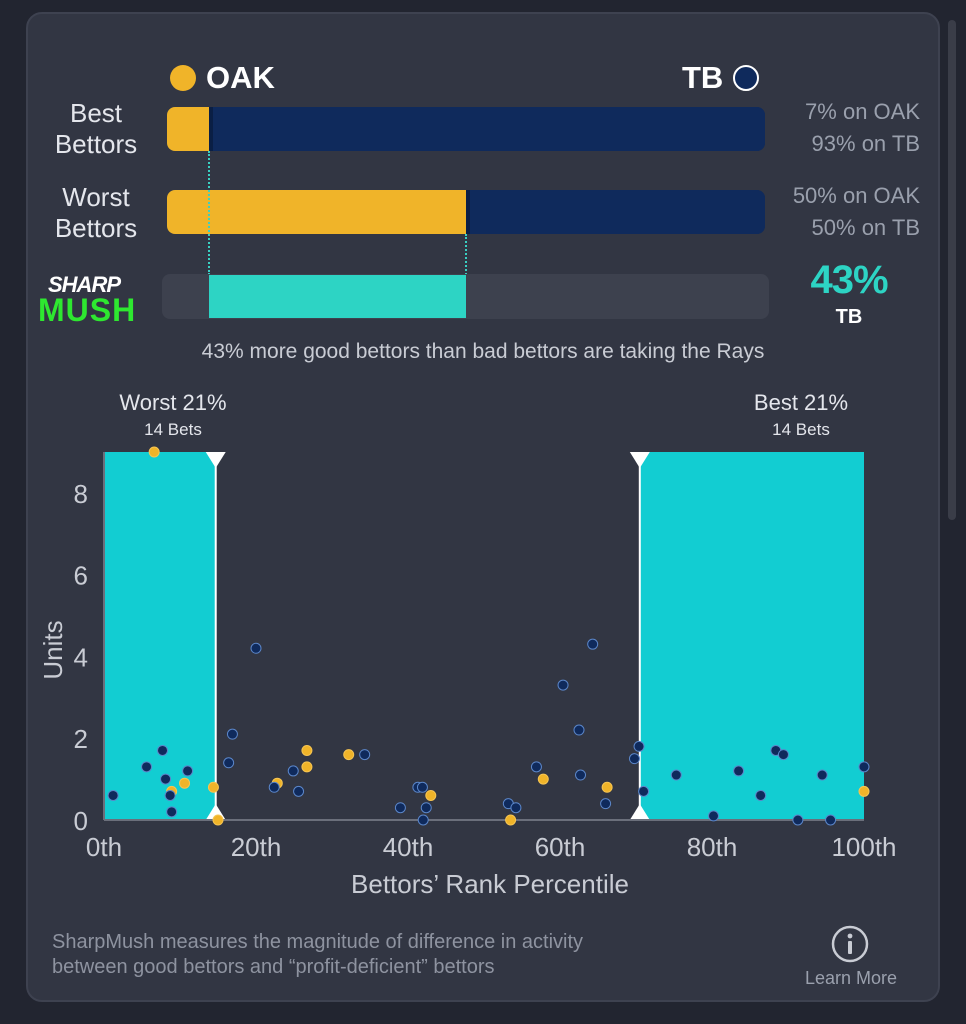 The height and width of the screenshot is (1024, 966). Describe the element at coordinates (208, 213) in the screenshot. I see `best-split-guide-line` at that location.